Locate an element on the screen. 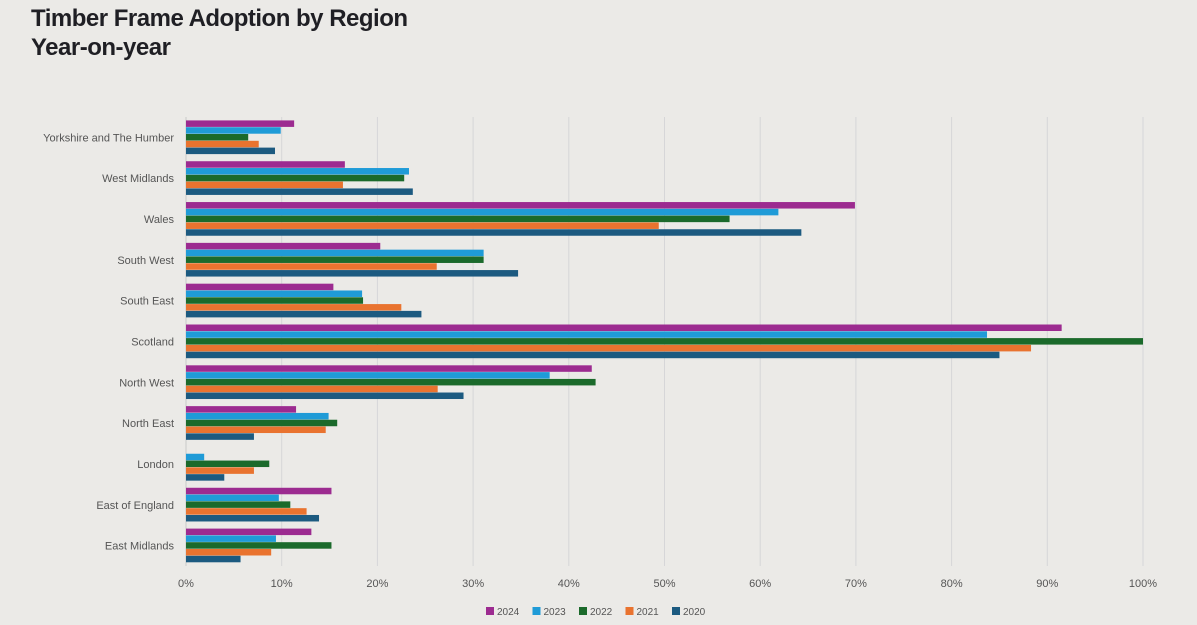  x-tick-label: 30% is located at coordinates (473, 584).